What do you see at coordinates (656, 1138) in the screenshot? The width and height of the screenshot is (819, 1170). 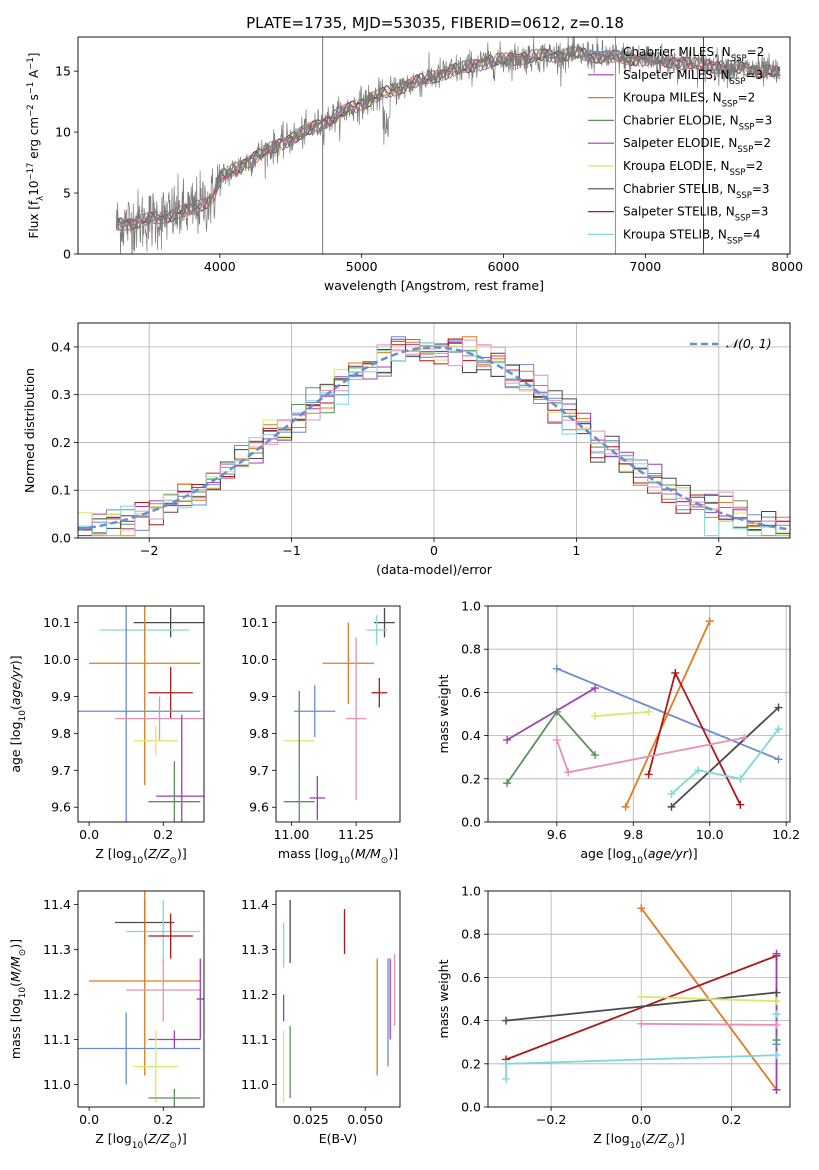 I see `weight_vs_Z-x-axis-label-part: Z/Z` at bounding box center [656, 1138].